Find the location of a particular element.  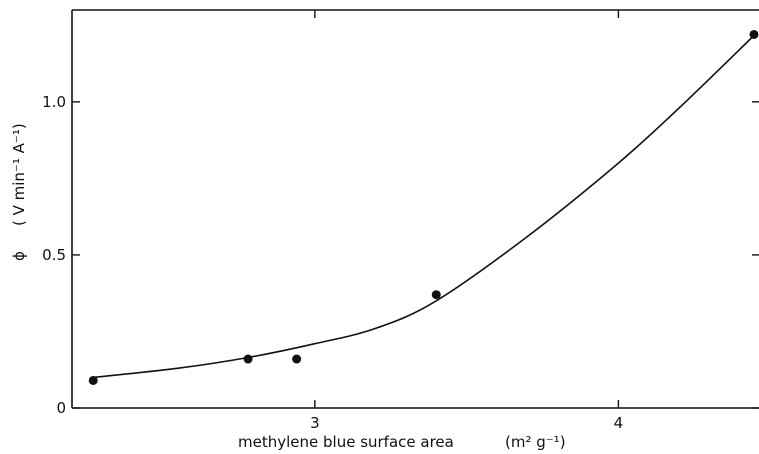

y-tick-label: 1.0 is located at coordinates (54, 102).